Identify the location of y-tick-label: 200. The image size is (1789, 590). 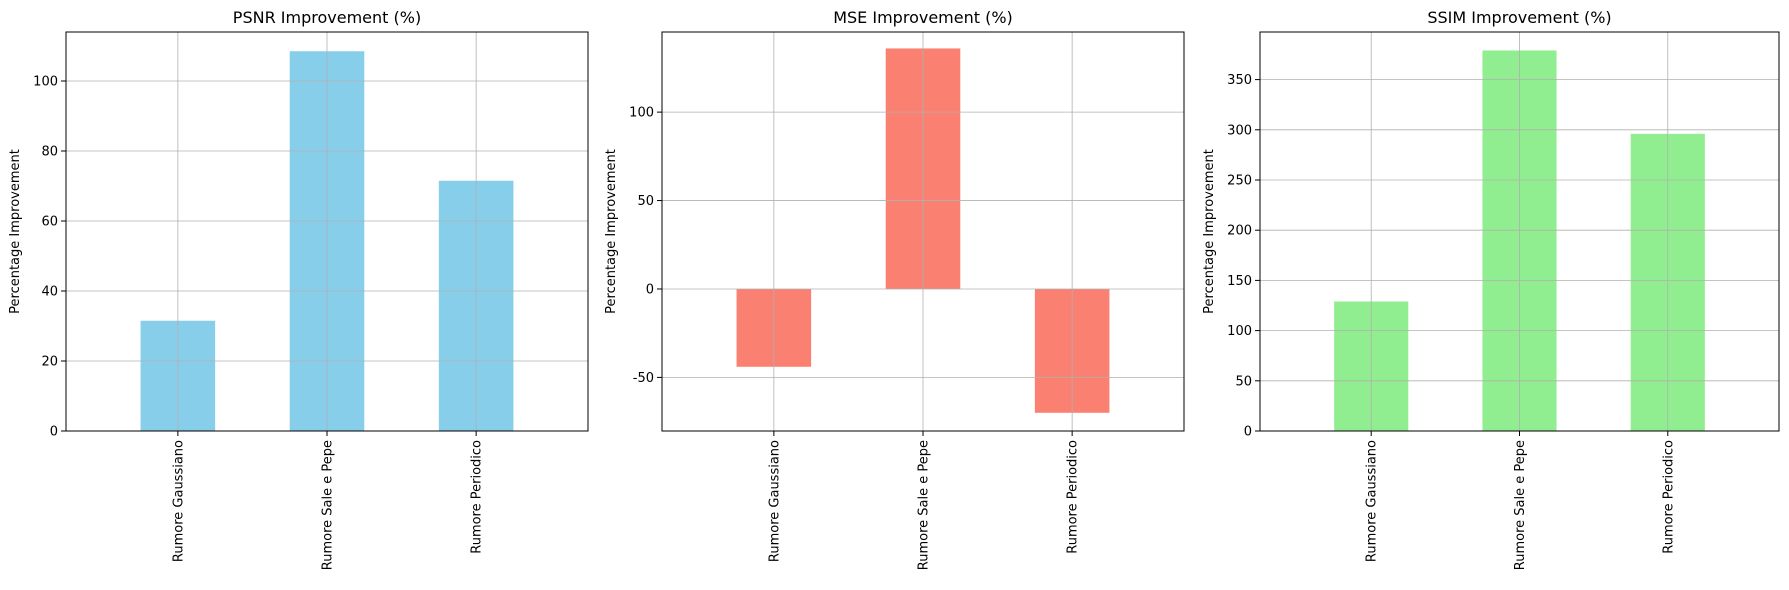
(1239, 231).